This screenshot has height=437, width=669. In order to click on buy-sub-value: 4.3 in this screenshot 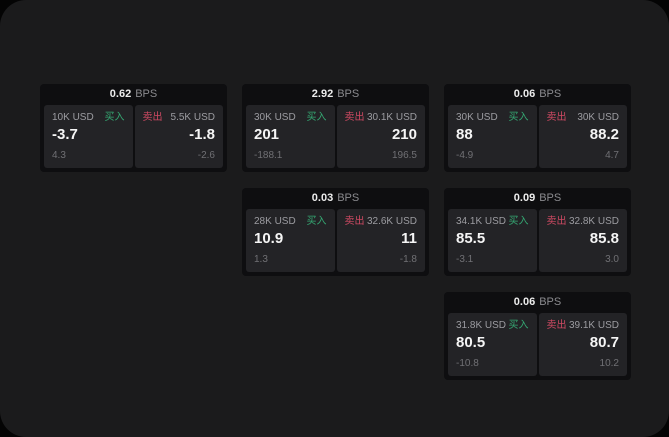, I will do `click(59, 155)`.